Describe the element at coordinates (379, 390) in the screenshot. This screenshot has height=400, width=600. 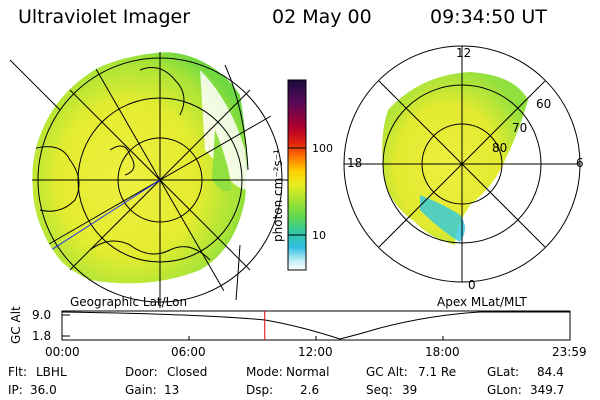
I see `seq-label: Seq:` at that location.